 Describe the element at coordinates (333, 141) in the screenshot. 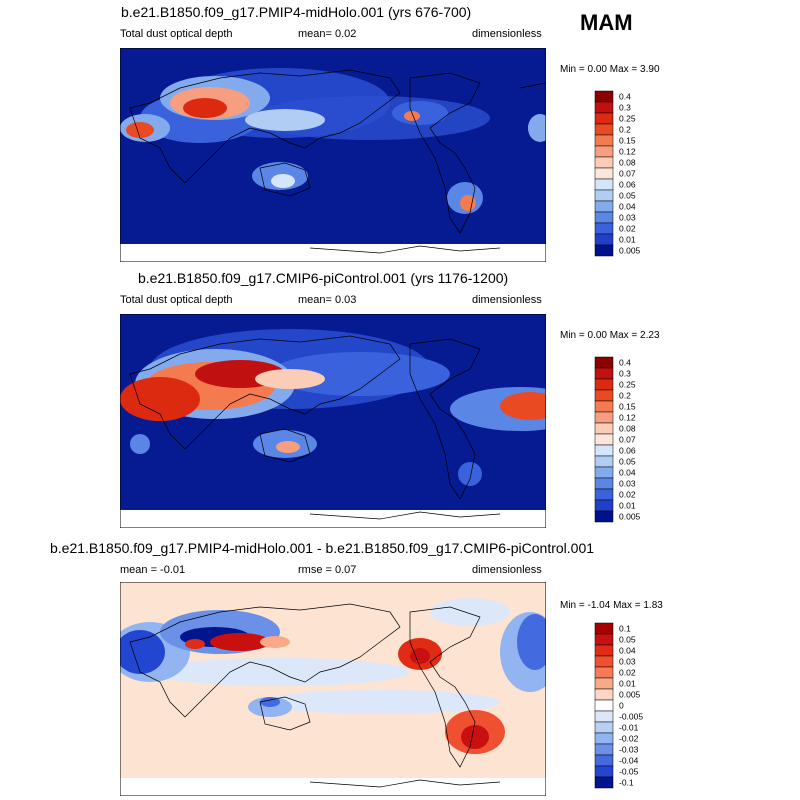

I see `dust-field` at that location.